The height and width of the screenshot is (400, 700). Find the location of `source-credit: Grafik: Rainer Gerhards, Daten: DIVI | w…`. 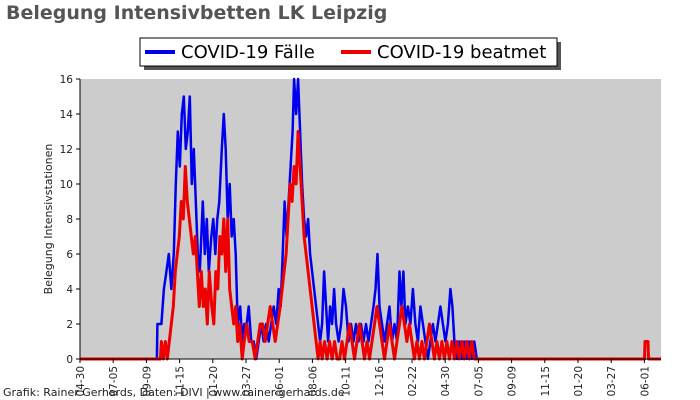

source-credit: Grafik: Rainer Gerhards, Daten: DIVI | w… is located at coordinates (174, 392).